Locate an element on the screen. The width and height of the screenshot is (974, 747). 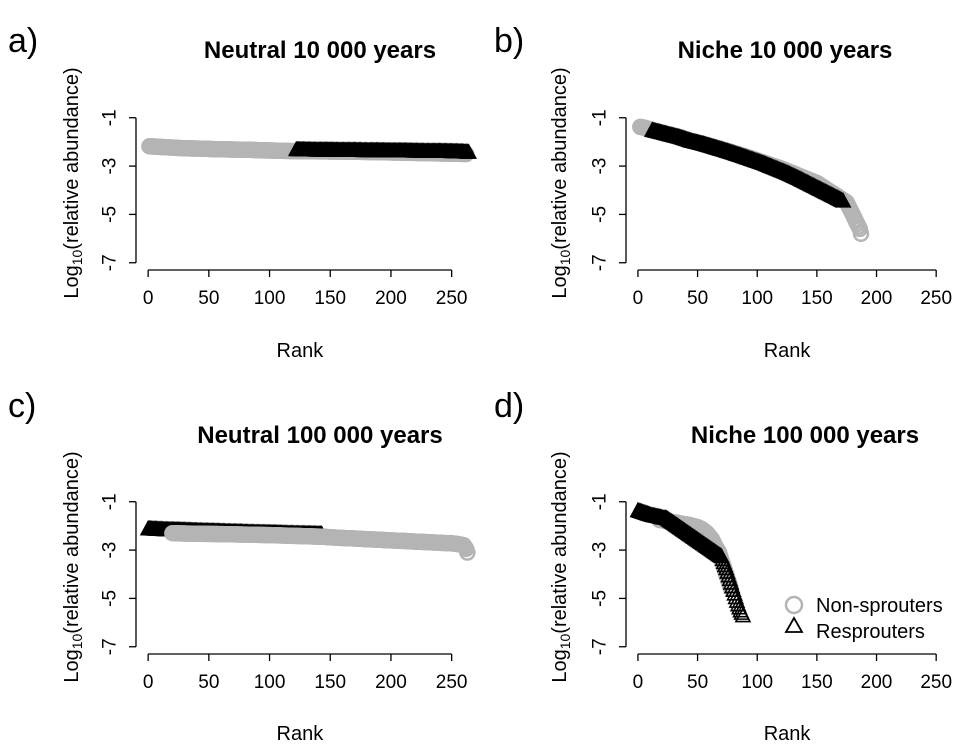
panel-letter: b) is located at coordinates (509, 41).